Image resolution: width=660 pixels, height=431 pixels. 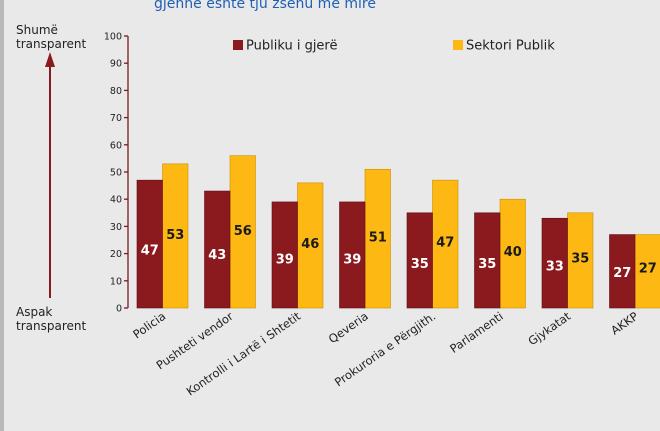 I want to click on scale-bottom-label-line-1: Aspak, so click(x=34, y=312).